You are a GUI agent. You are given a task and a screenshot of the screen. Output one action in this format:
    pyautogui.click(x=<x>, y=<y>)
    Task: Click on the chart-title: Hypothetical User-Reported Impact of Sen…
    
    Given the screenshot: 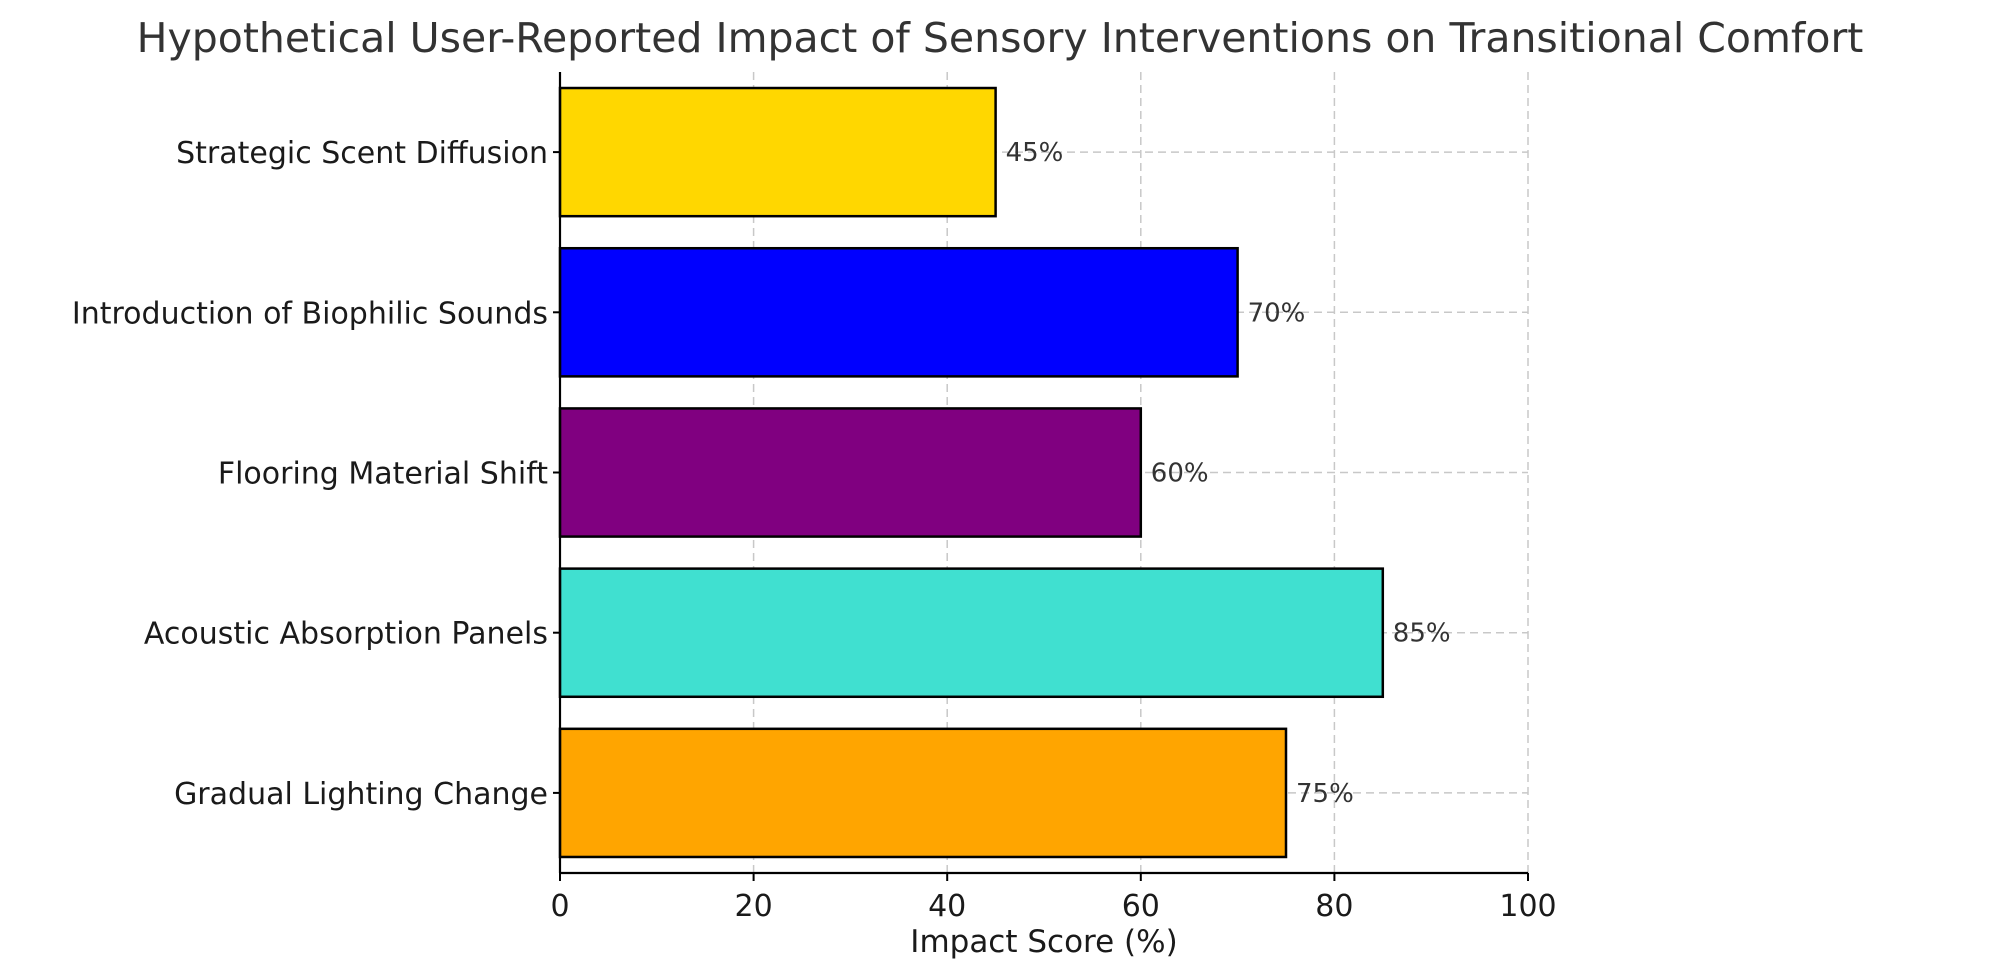 What is the action you would take?
    pyautogui.click(x=1000, y=38)
    